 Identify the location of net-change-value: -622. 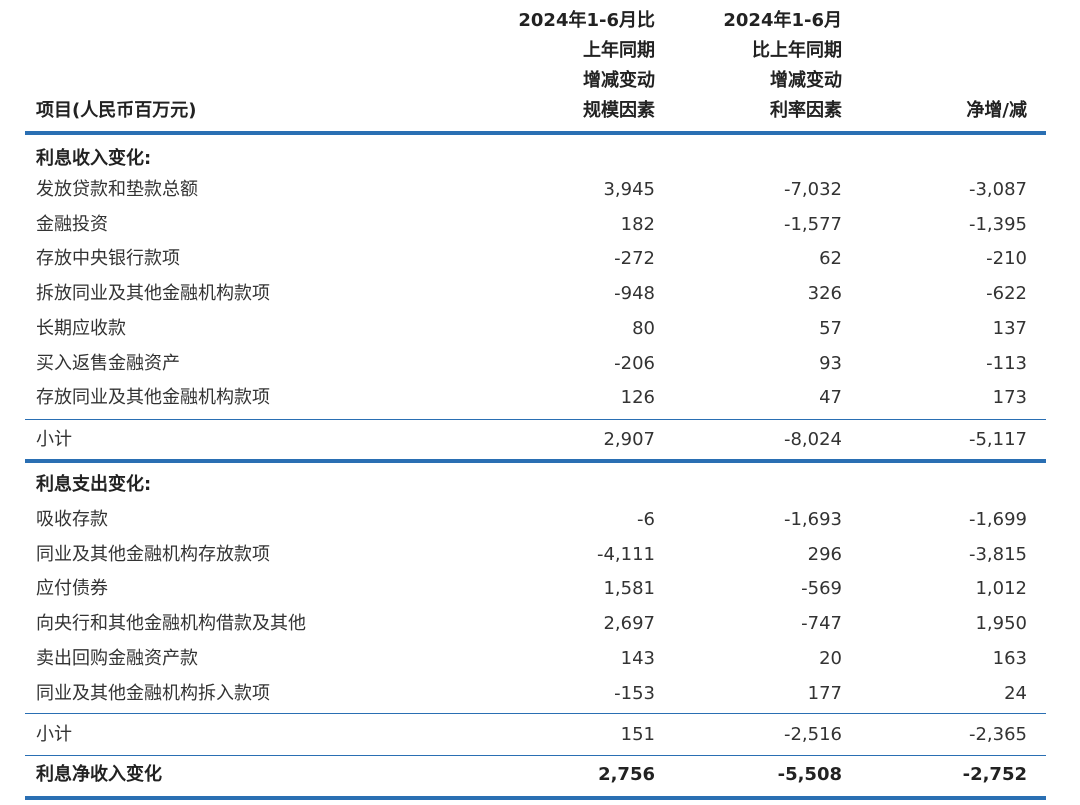
(1006, 294).